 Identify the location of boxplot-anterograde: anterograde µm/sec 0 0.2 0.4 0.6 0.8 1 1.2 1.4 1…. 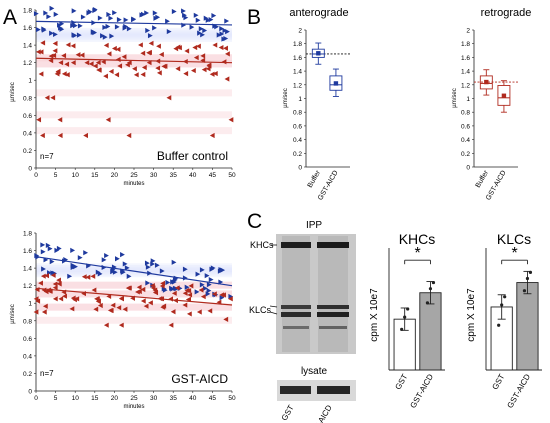
(316, 104).